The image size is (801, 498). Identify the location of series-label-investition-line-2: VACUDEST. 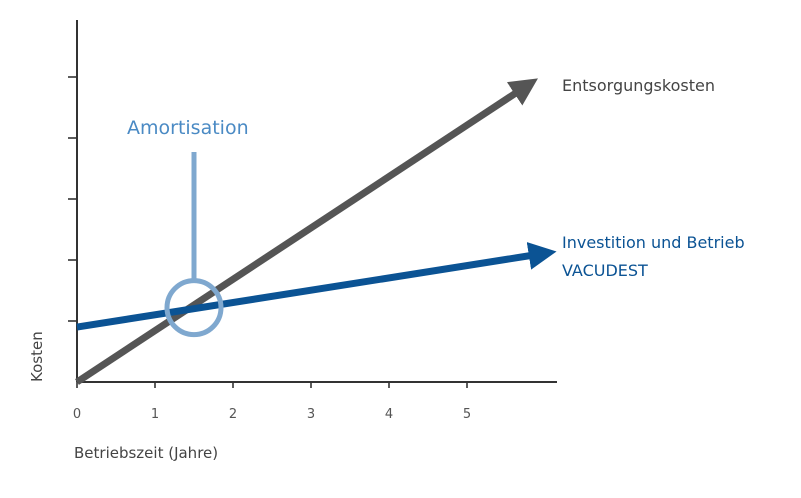
(605, 270).